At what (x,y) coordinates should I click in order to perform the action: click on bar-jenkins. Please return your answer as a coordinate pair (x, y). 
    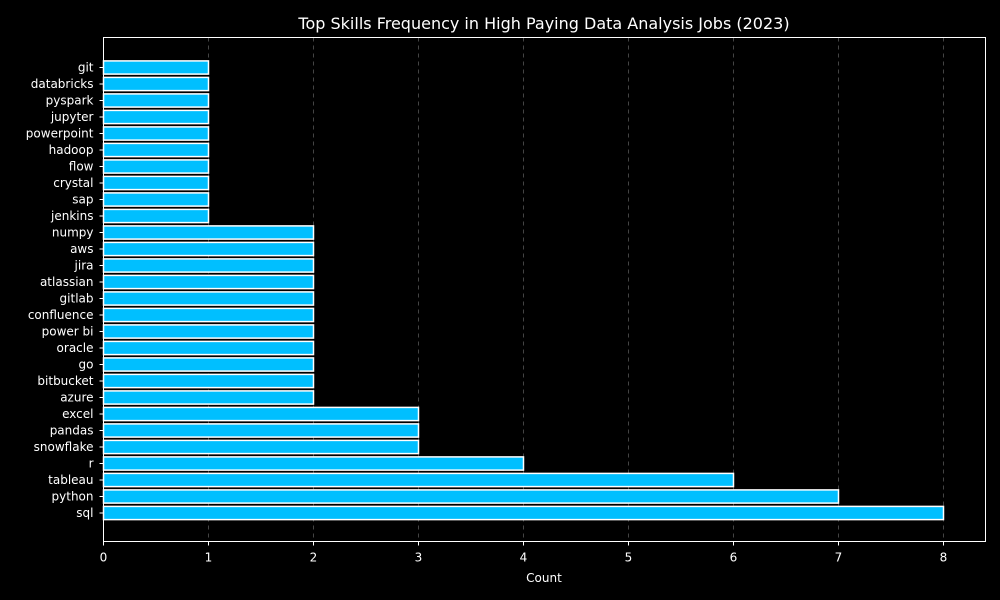
    Looking at the image, I should click on (156, 216).